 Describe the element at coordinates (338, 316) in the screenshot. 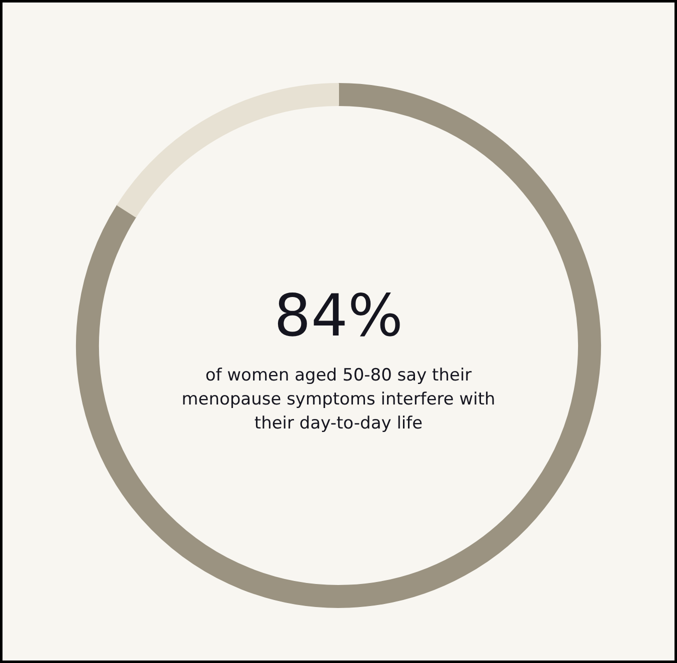

I see `text: 84%` at that location.